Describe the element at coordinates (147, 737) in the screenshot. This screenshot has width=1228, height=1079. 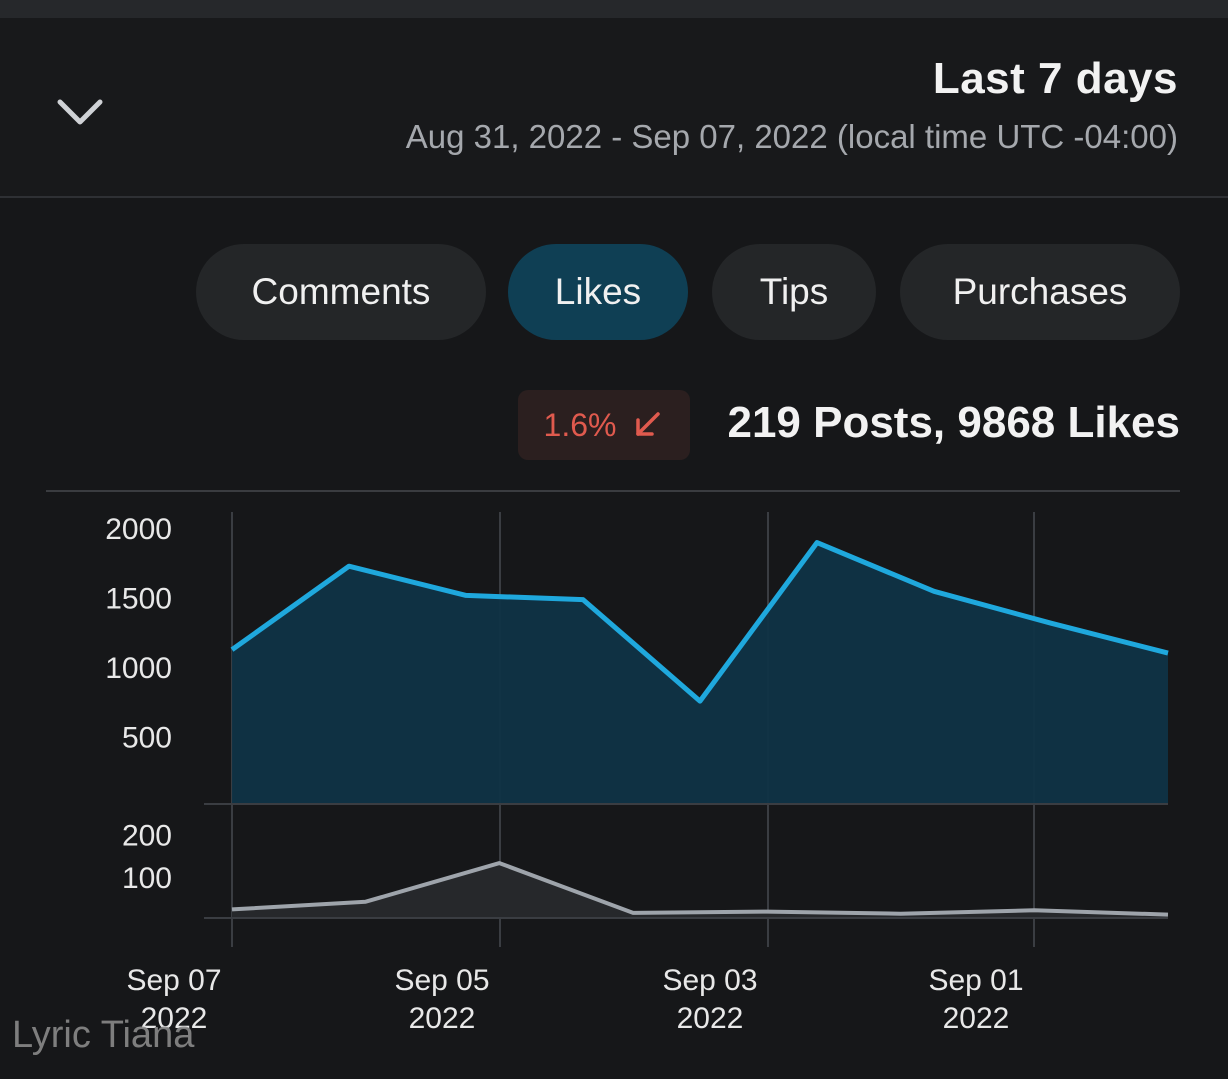
I see `likes-y-tick-0: 500` at that location.